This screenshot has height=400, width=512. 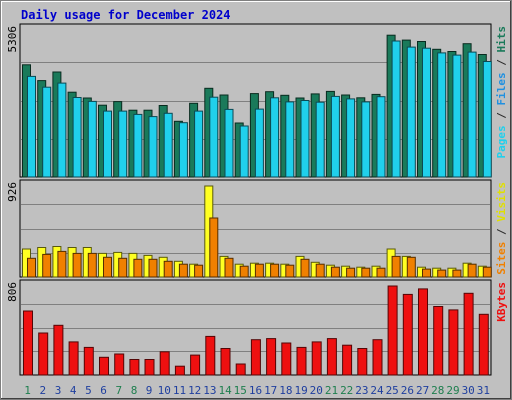 What do you see at coordinates (377, 390) in the screenshot?
I see `x-label-day-24: 24` at bounding box center [377, 390].